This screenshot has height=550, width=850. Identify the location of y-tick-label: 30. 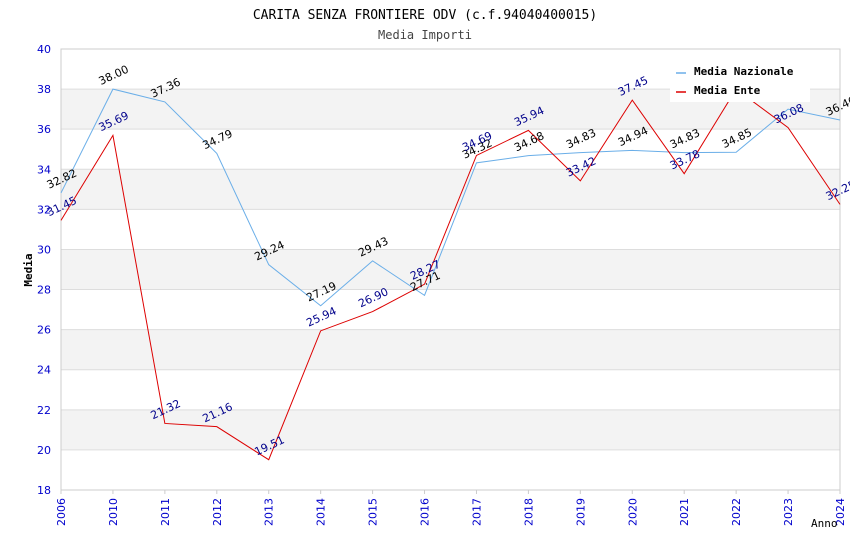
(44, 249).